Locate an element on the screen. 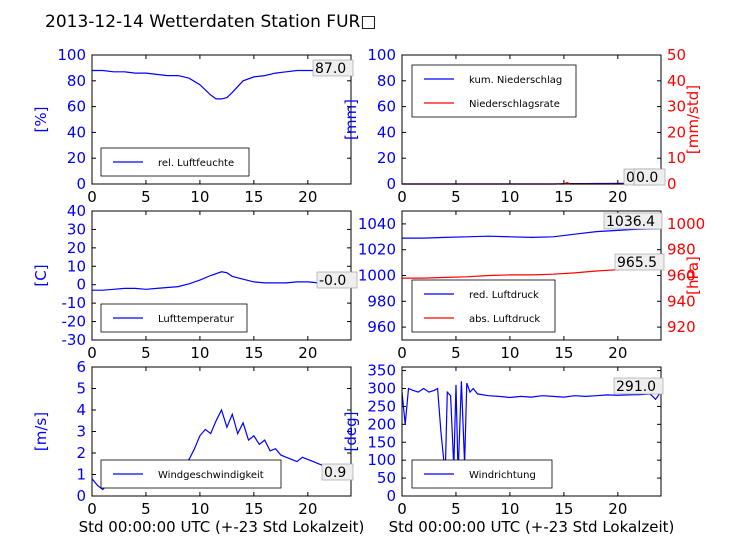 Image resolution: width=736 pixels, height=552 pixels. humidity-series-0-line is located at coordinates (221, 84).